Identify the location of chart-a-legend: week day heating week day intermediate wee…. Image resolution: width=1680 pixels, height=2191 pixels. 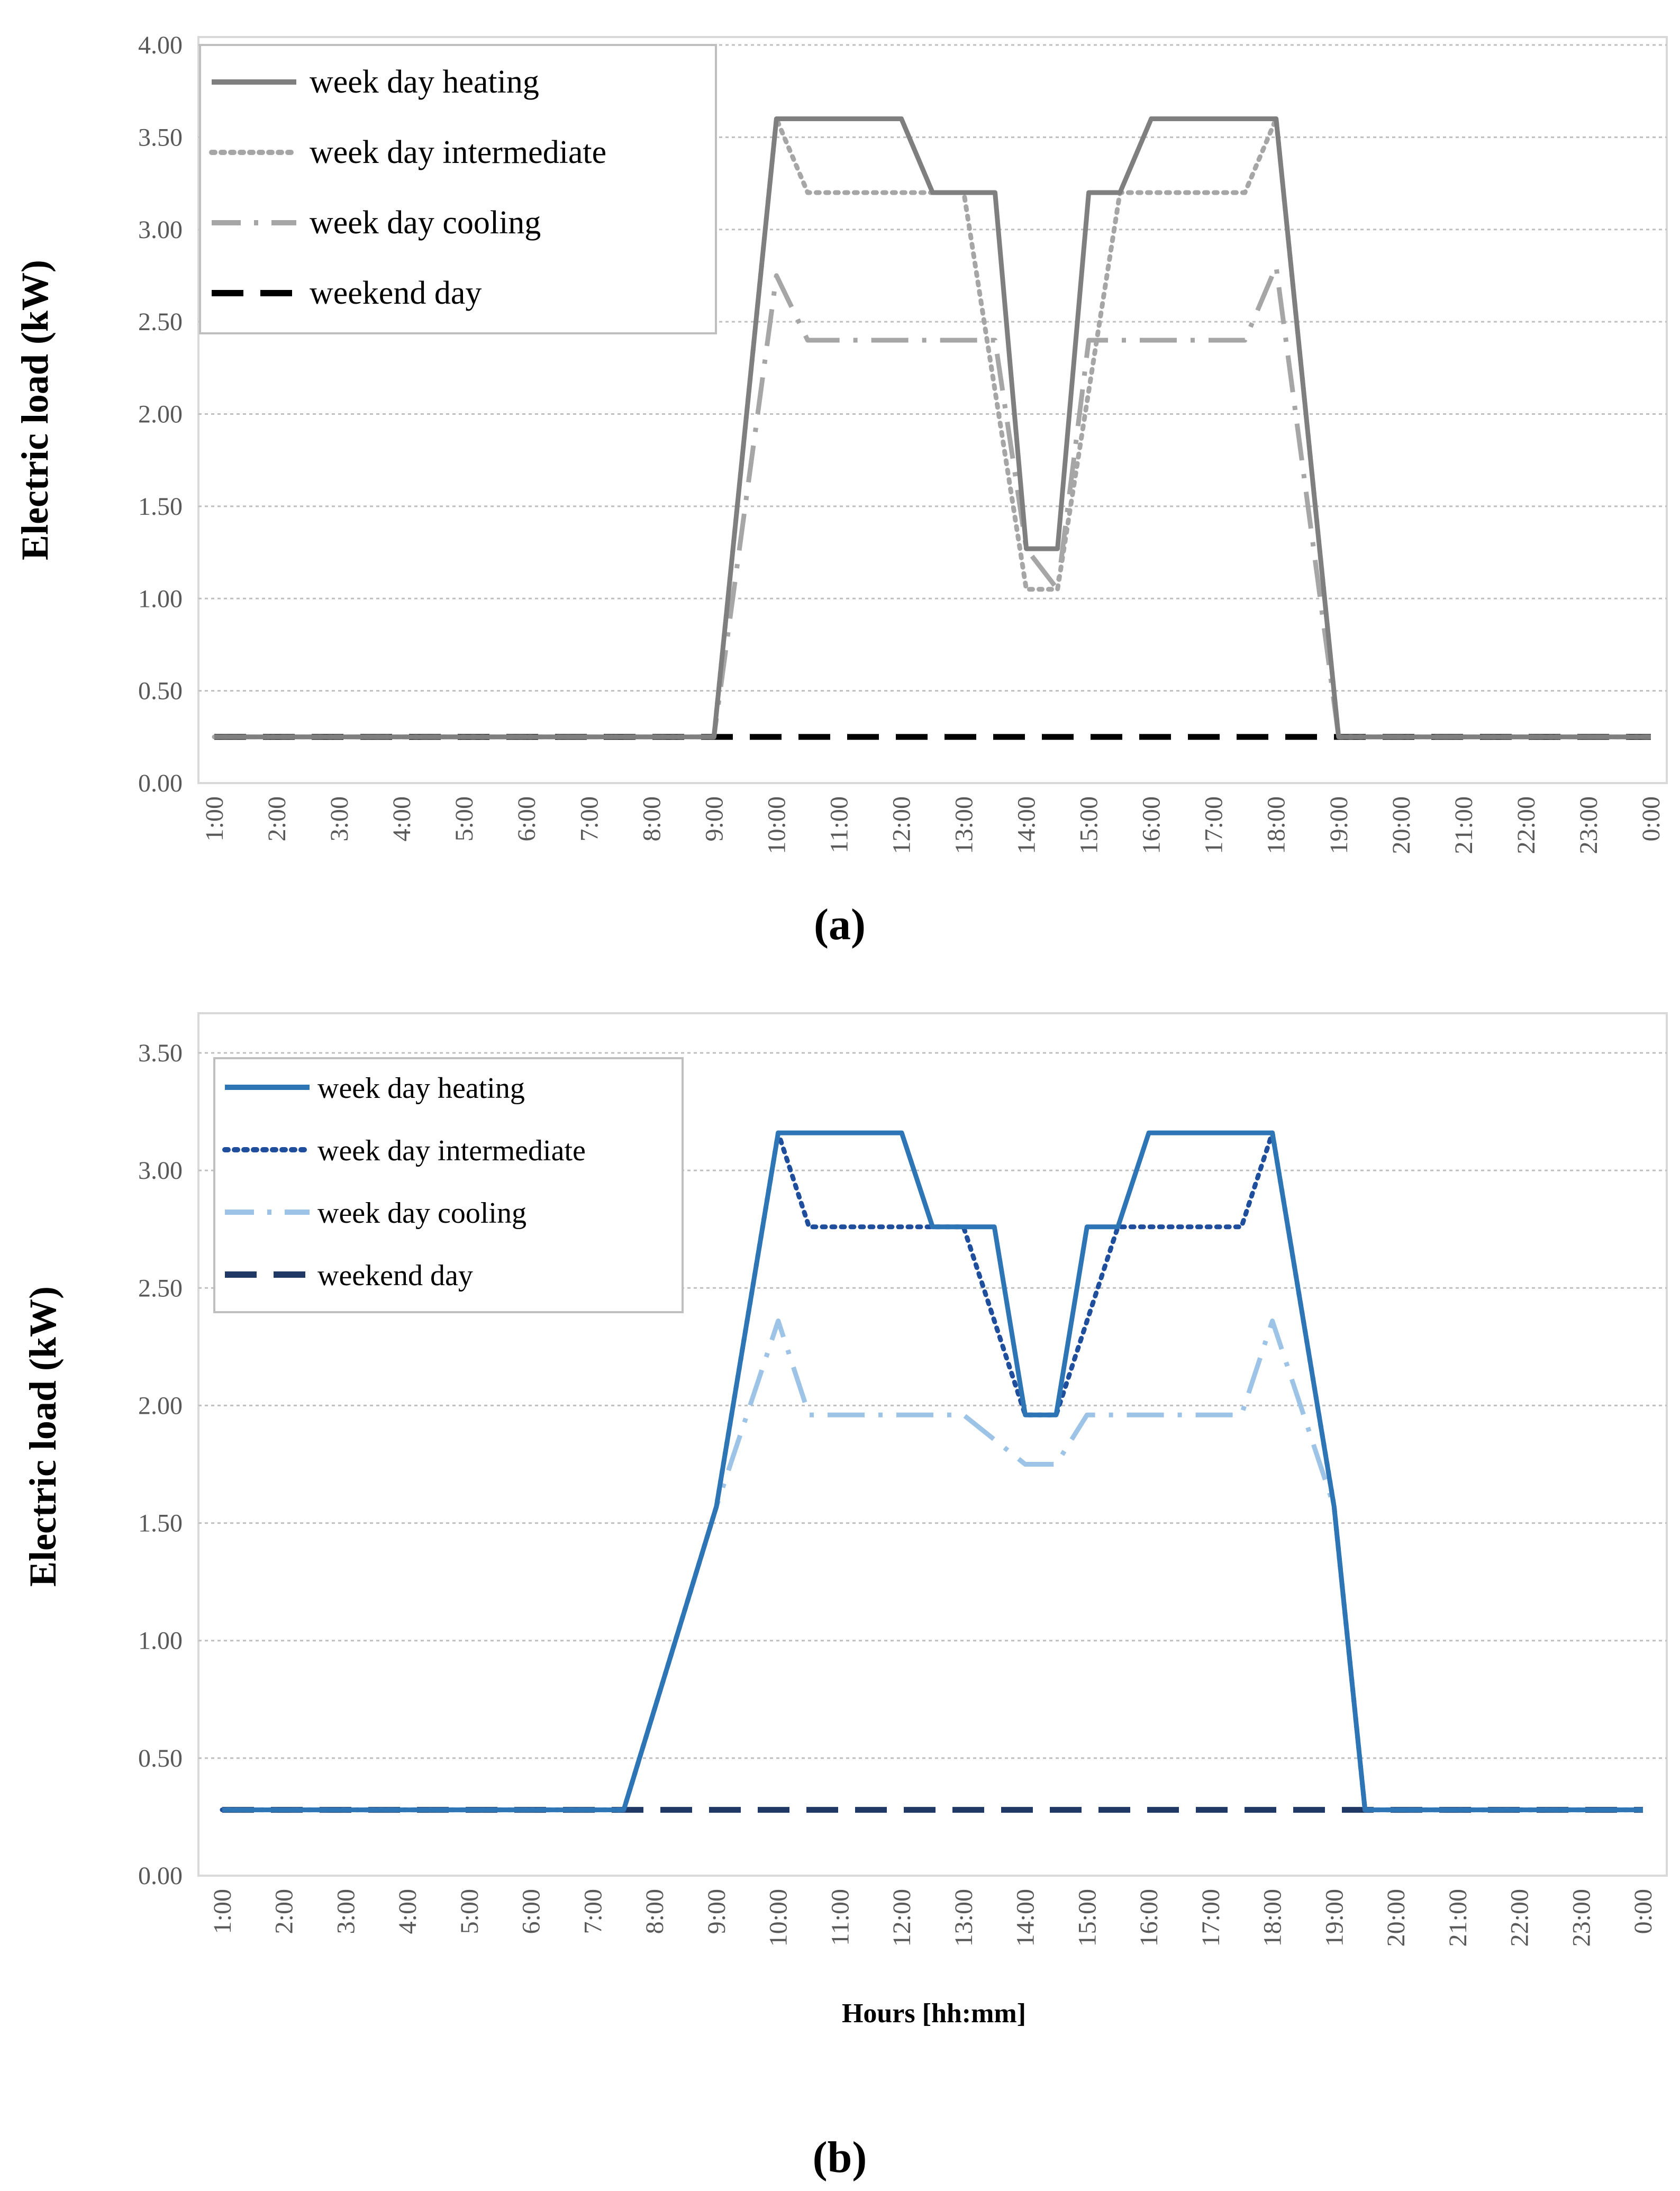
(458, 189).